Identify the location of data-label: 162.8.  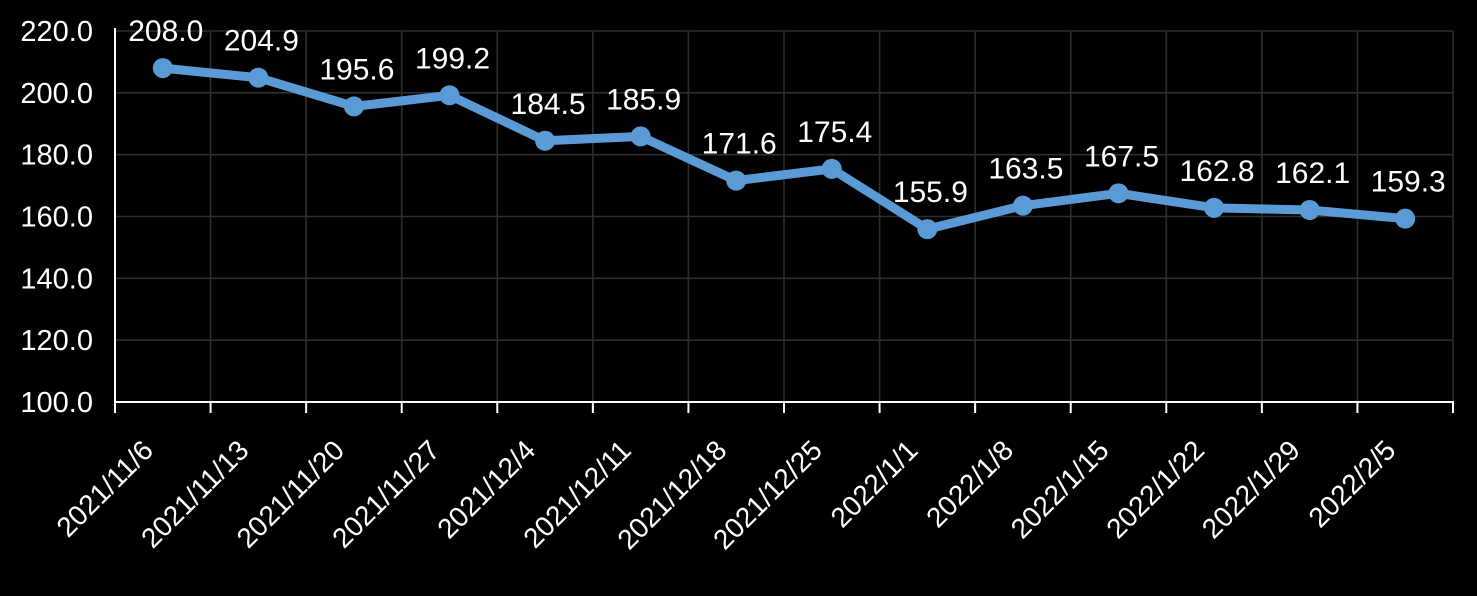
(1217, 171).